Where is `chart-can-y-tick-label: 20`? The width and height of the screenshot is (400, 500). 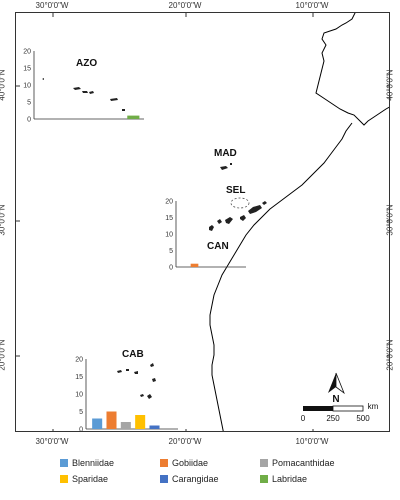
chart-can-y-tick-label: 20 is located at coordinates (169, 202).